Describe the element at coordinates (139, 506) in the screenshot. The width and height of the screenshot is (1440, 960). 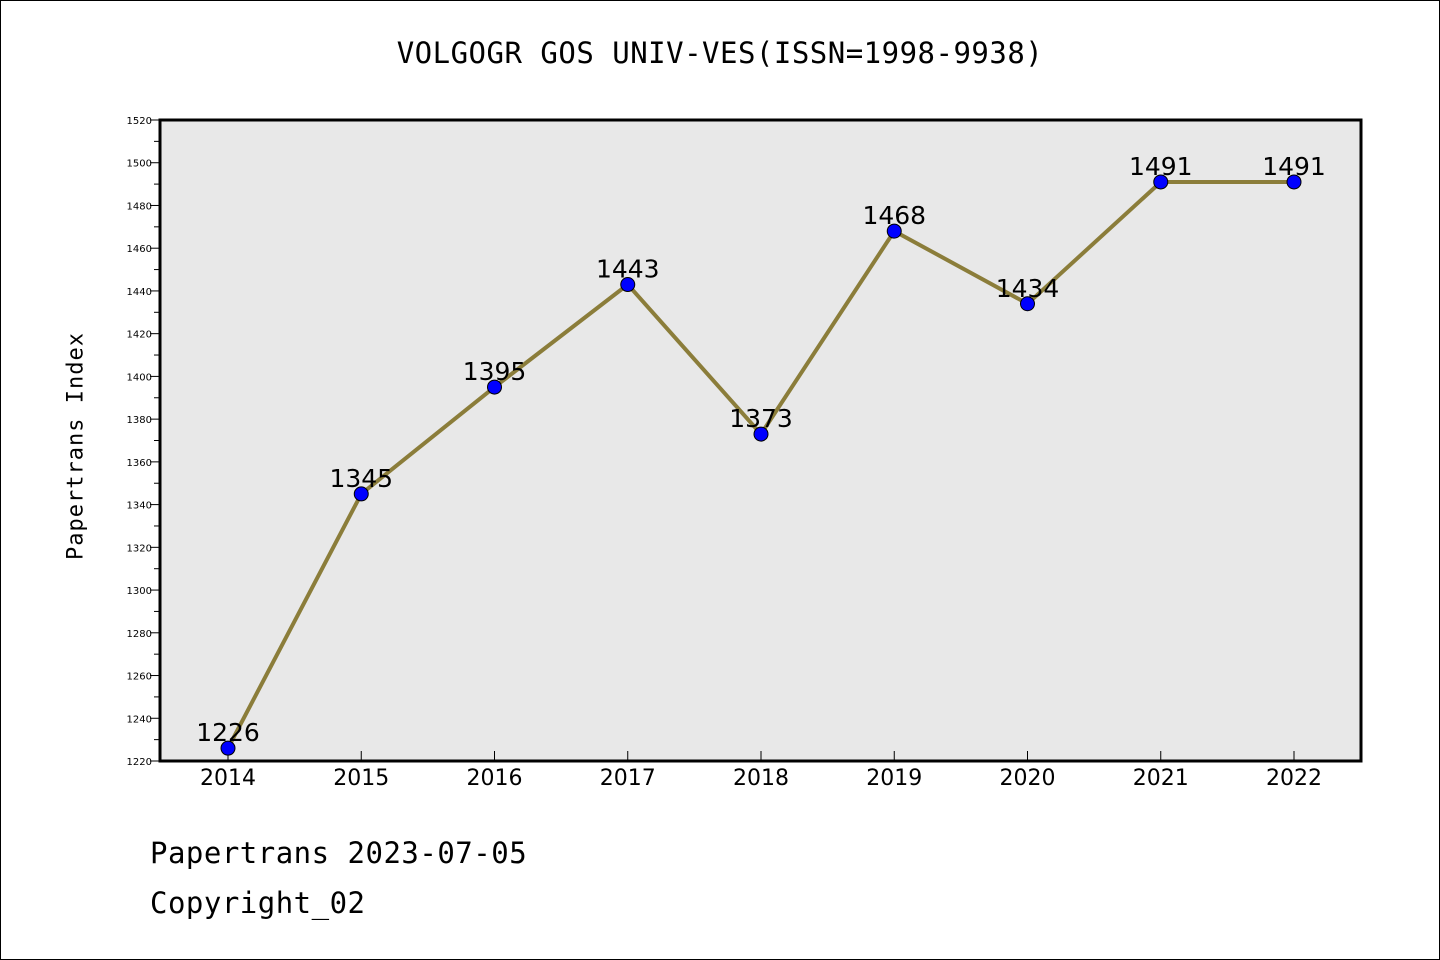
I see `y-tick-label: 1340` at that location.